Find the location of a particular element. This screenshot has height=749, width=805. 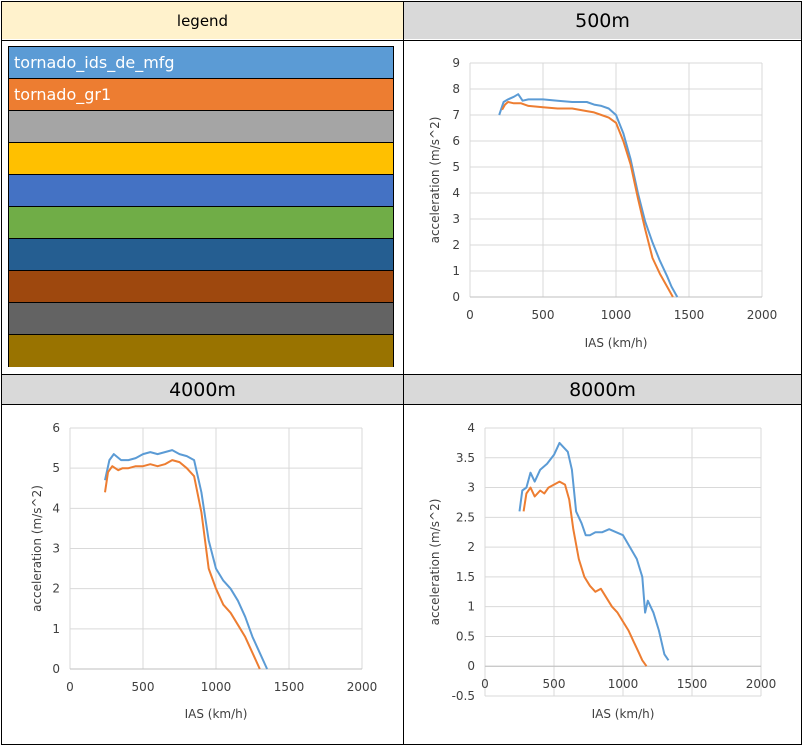

y-tick-label: 9 is located at coordinates (456, 63).